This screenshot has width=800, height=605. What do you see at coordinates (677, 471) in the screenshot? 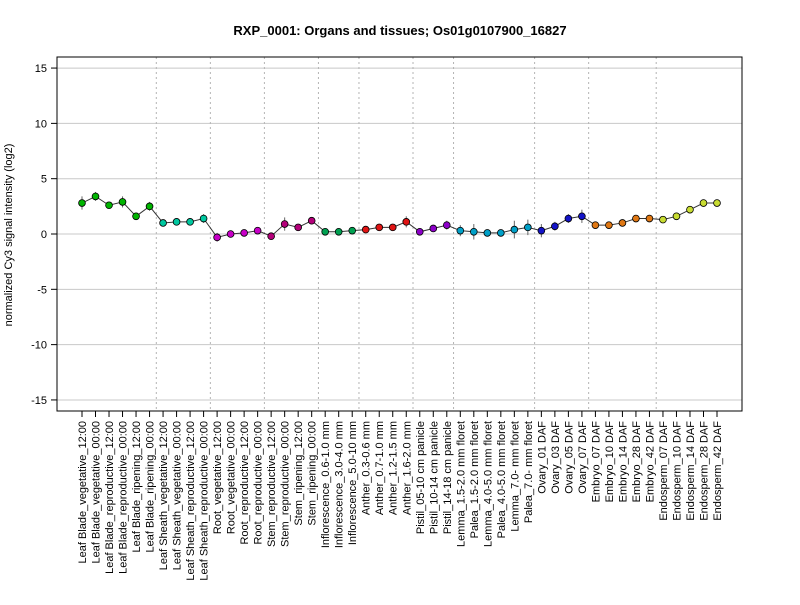
I see `x-tick-label: Endosperm_10 DAF` at bounding box center [677, 471].